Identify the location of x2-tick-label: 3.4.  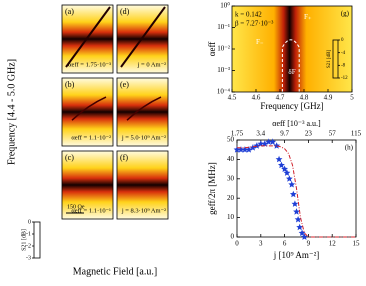
(260, 134).